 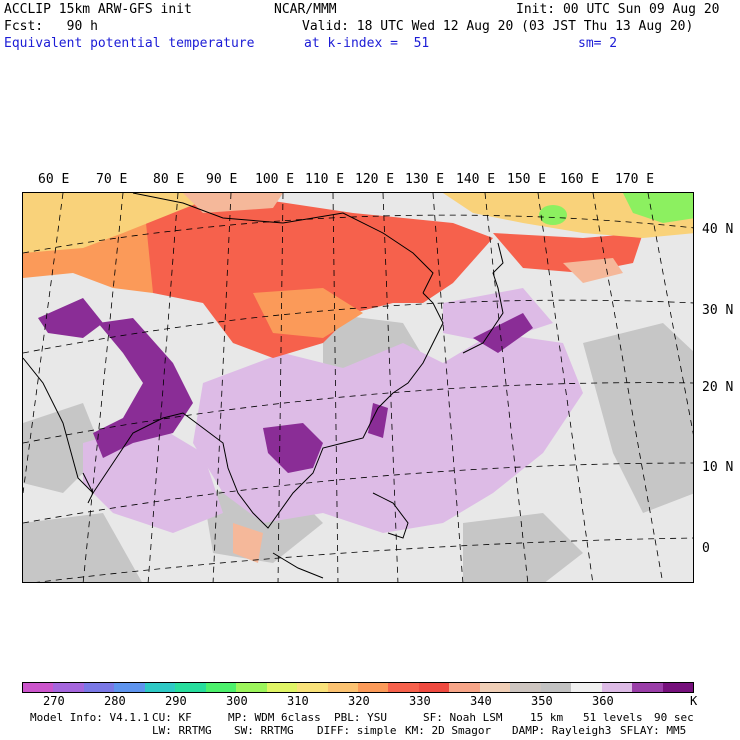 I want to click on lw-scheme: LW: RRTMG, so click(x=182, y=730).